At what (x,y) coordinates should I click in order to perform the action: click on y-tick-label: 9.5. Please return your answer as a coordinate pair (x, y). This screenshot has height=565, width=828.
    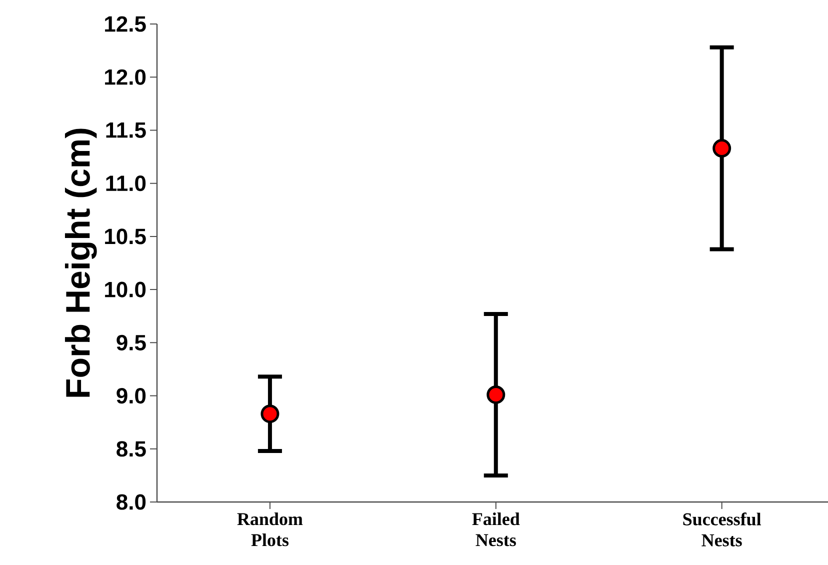
    Looking at the image, I should click on (131, 342).